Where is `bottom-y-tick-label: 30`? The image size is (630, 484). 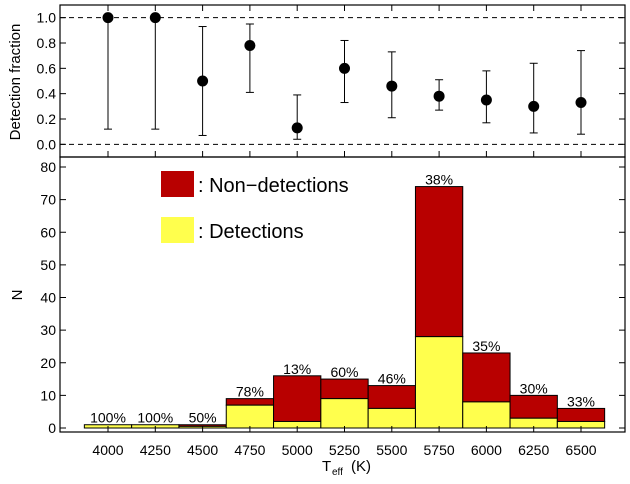
bottom-y-tick-label: 30 is located at coordinates (48, 330).